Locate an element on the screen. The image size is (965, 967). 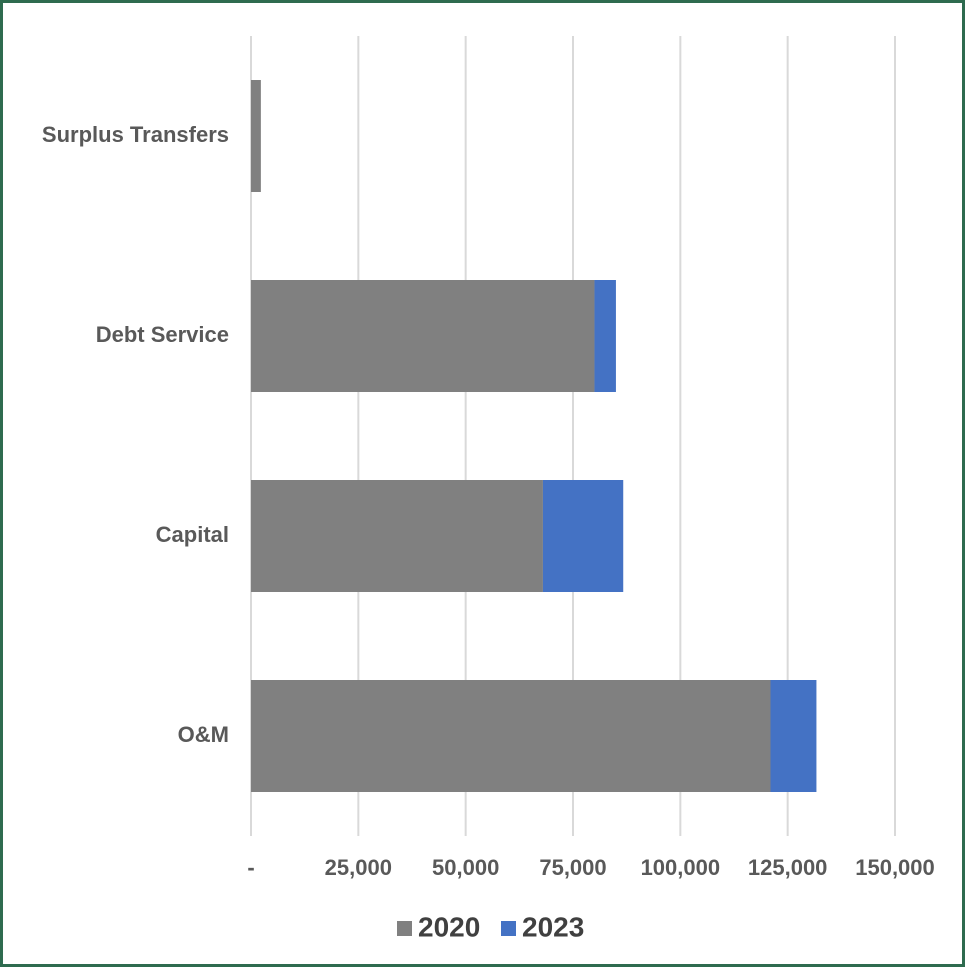
y-tick-label: O&M is located at coordinates (203, 734).